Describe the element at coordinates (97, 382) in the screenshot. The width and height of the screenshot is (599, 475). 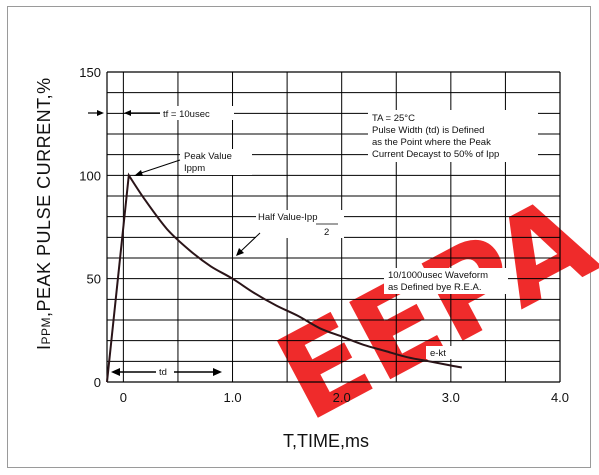
I see `y-tick-label: 0` at that location.